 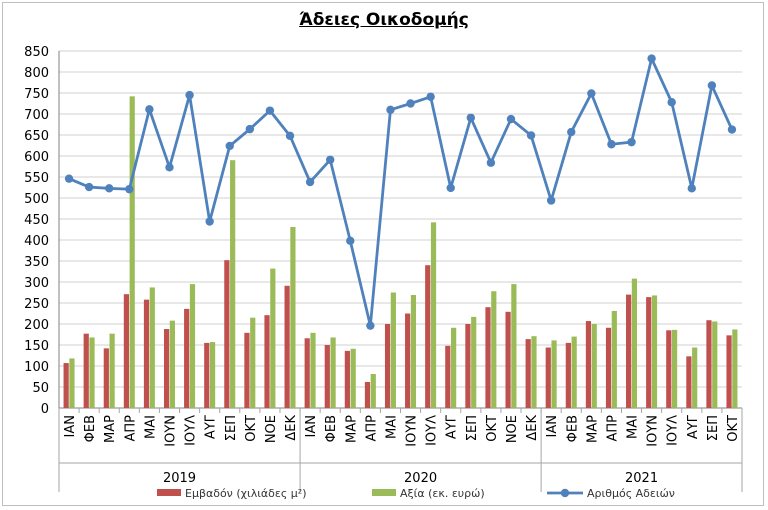 What do you see at coordinates (36, 220) in the screenshot?
I see `y-tick-label: 450` at bounding box center [36, 220].